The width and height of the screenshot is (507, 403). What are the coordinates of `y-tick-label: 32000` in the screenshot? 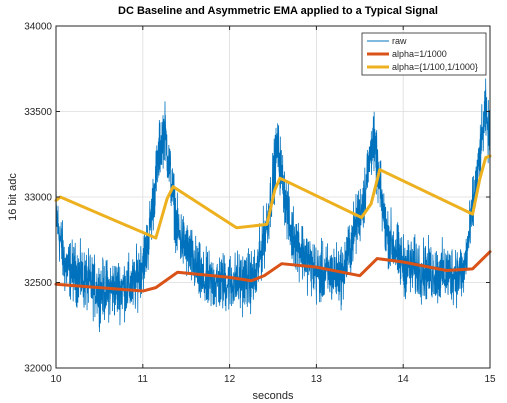 It's located at (38, 369).